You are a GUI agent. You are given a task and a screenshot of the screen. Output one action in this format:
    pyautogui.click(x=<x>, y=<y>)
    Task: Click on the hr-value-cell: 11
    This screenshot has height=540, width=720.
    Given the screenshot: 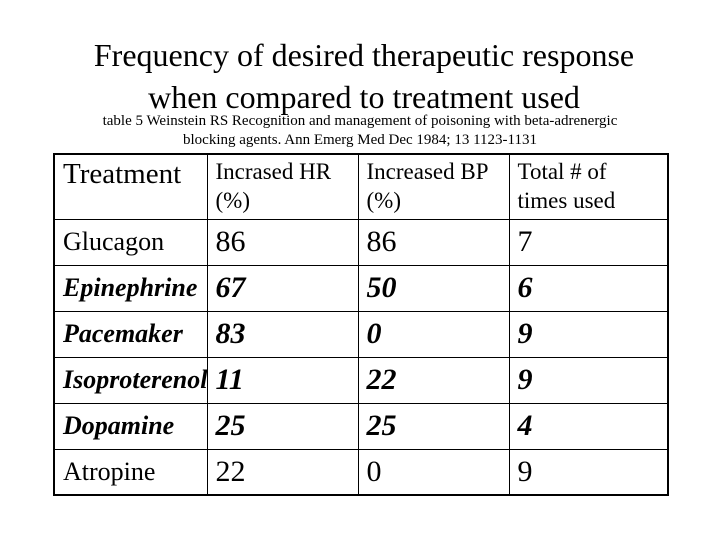 What is the action you would take?
    pyautogui.click(x=282, y=380)
    